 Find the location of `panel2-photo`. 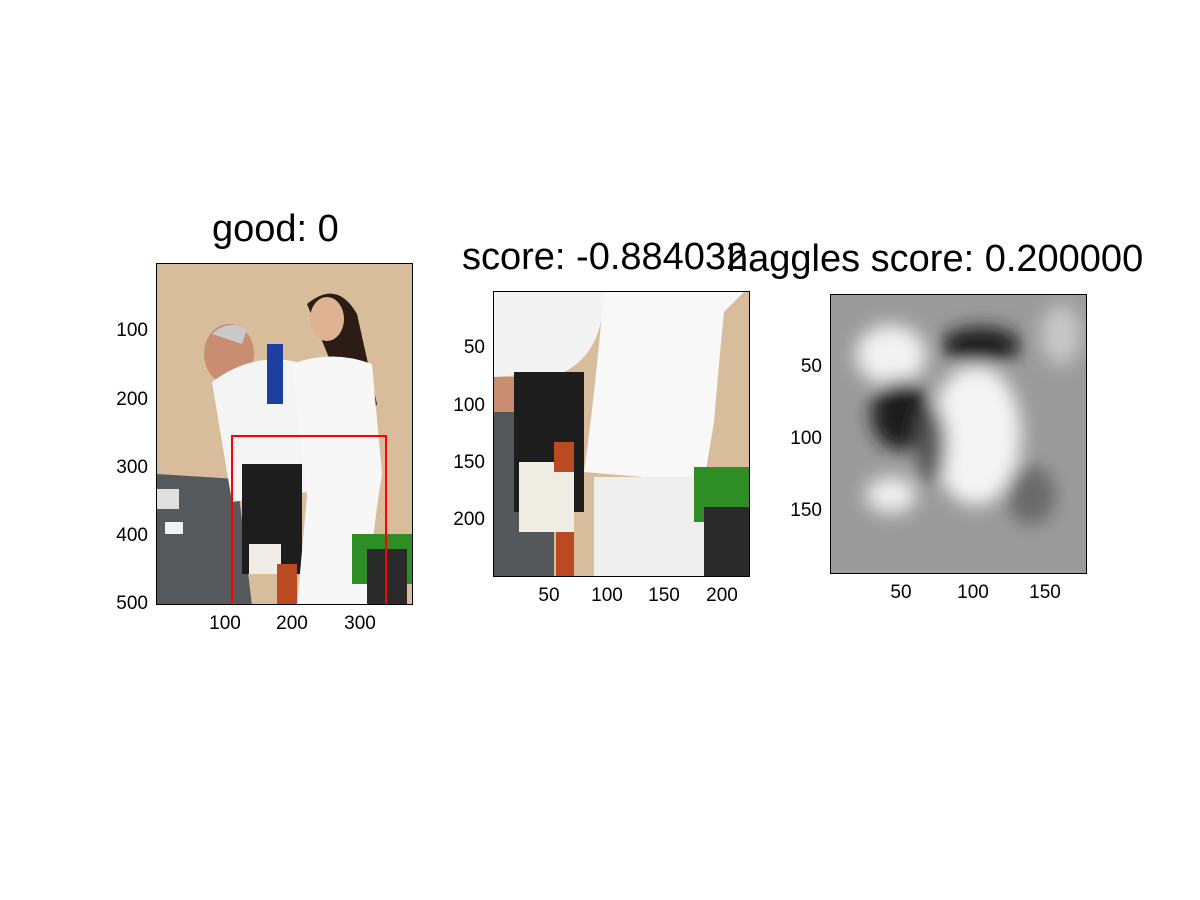

panel2-photo is located at coordinates (621, 434).